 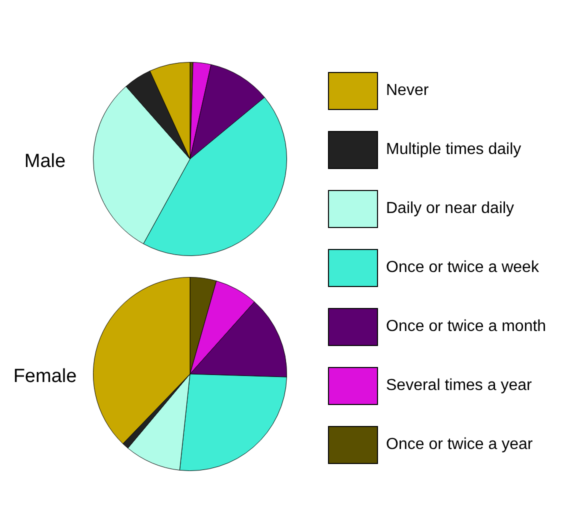 I want to click on slice-label: Male, so click(x=45, y=162).